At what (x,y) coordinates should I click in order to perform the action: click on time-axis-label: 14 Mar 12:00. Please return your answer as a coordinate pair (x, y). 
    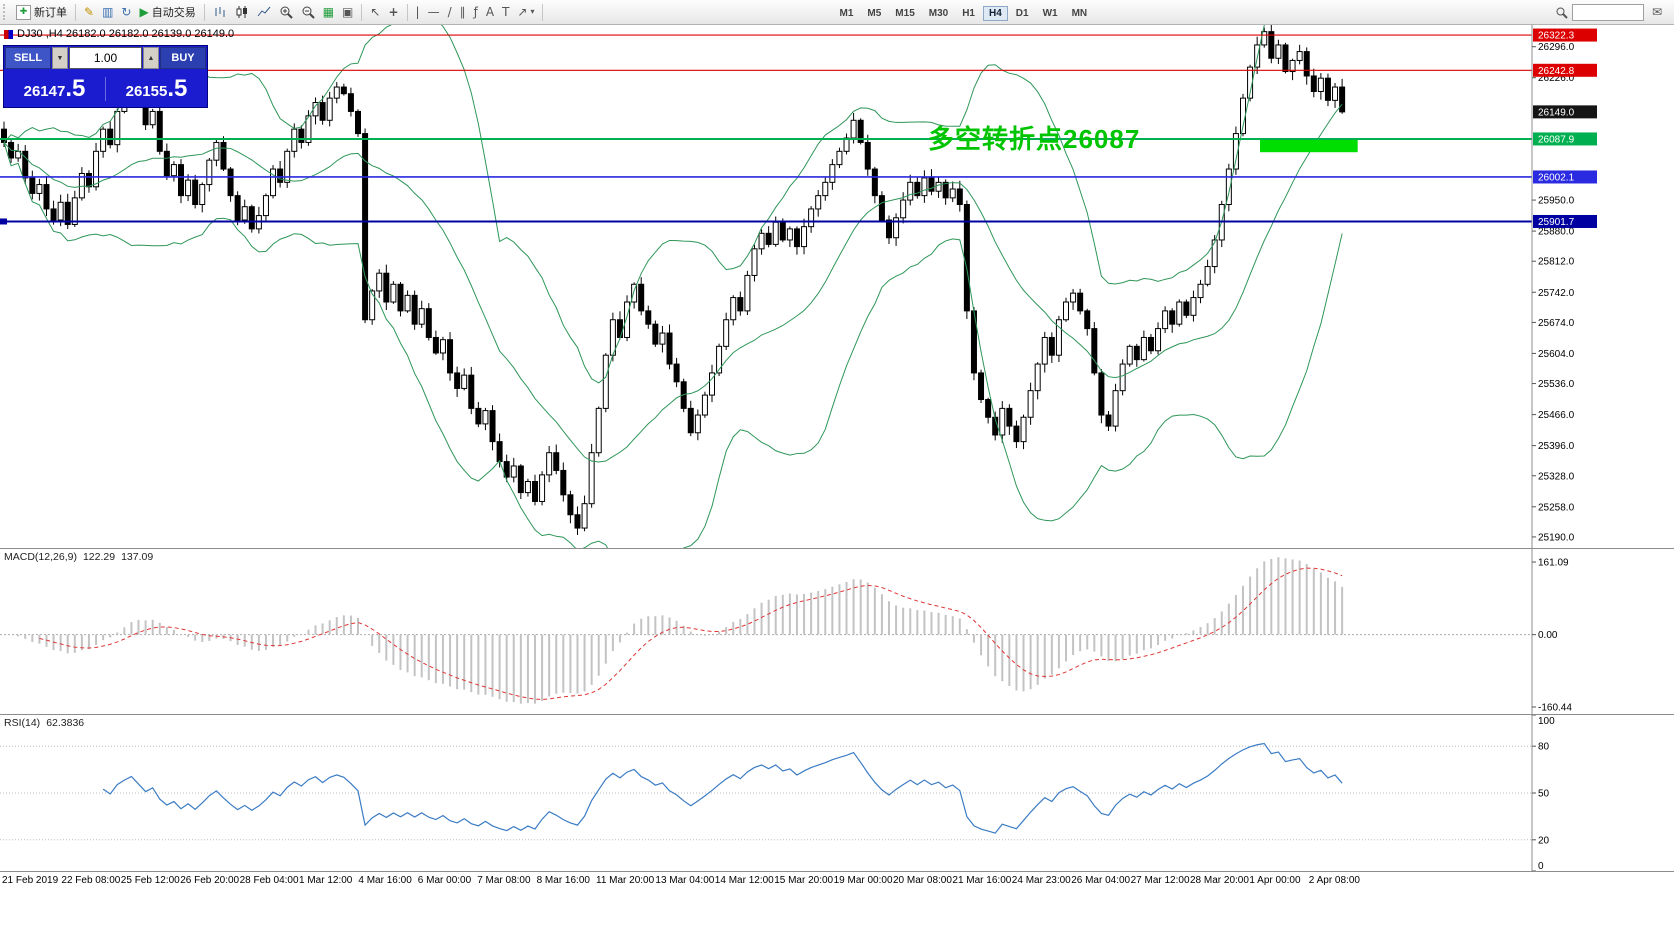
    Looking at the image, I should click on (744, 880).